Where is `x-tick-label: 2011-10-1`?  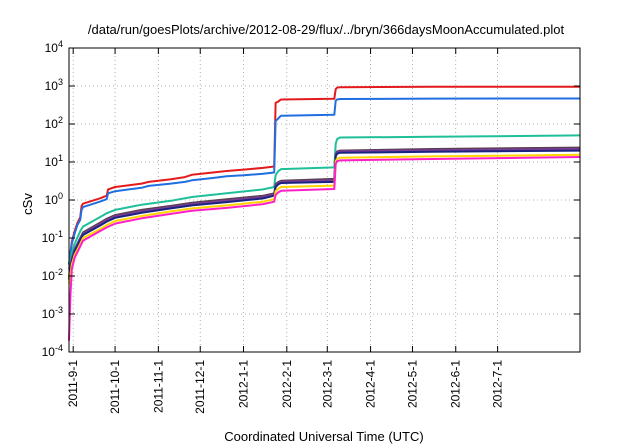 x-tick-label: 2011-10-1 is located at coordinates (115, 387).